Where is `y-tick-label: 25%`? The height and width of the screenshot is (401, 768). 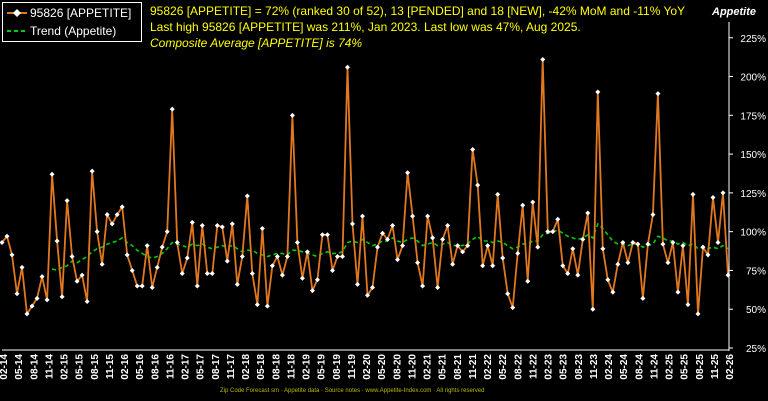
y-tick-label: 25% is located at coordinates (756, 349).